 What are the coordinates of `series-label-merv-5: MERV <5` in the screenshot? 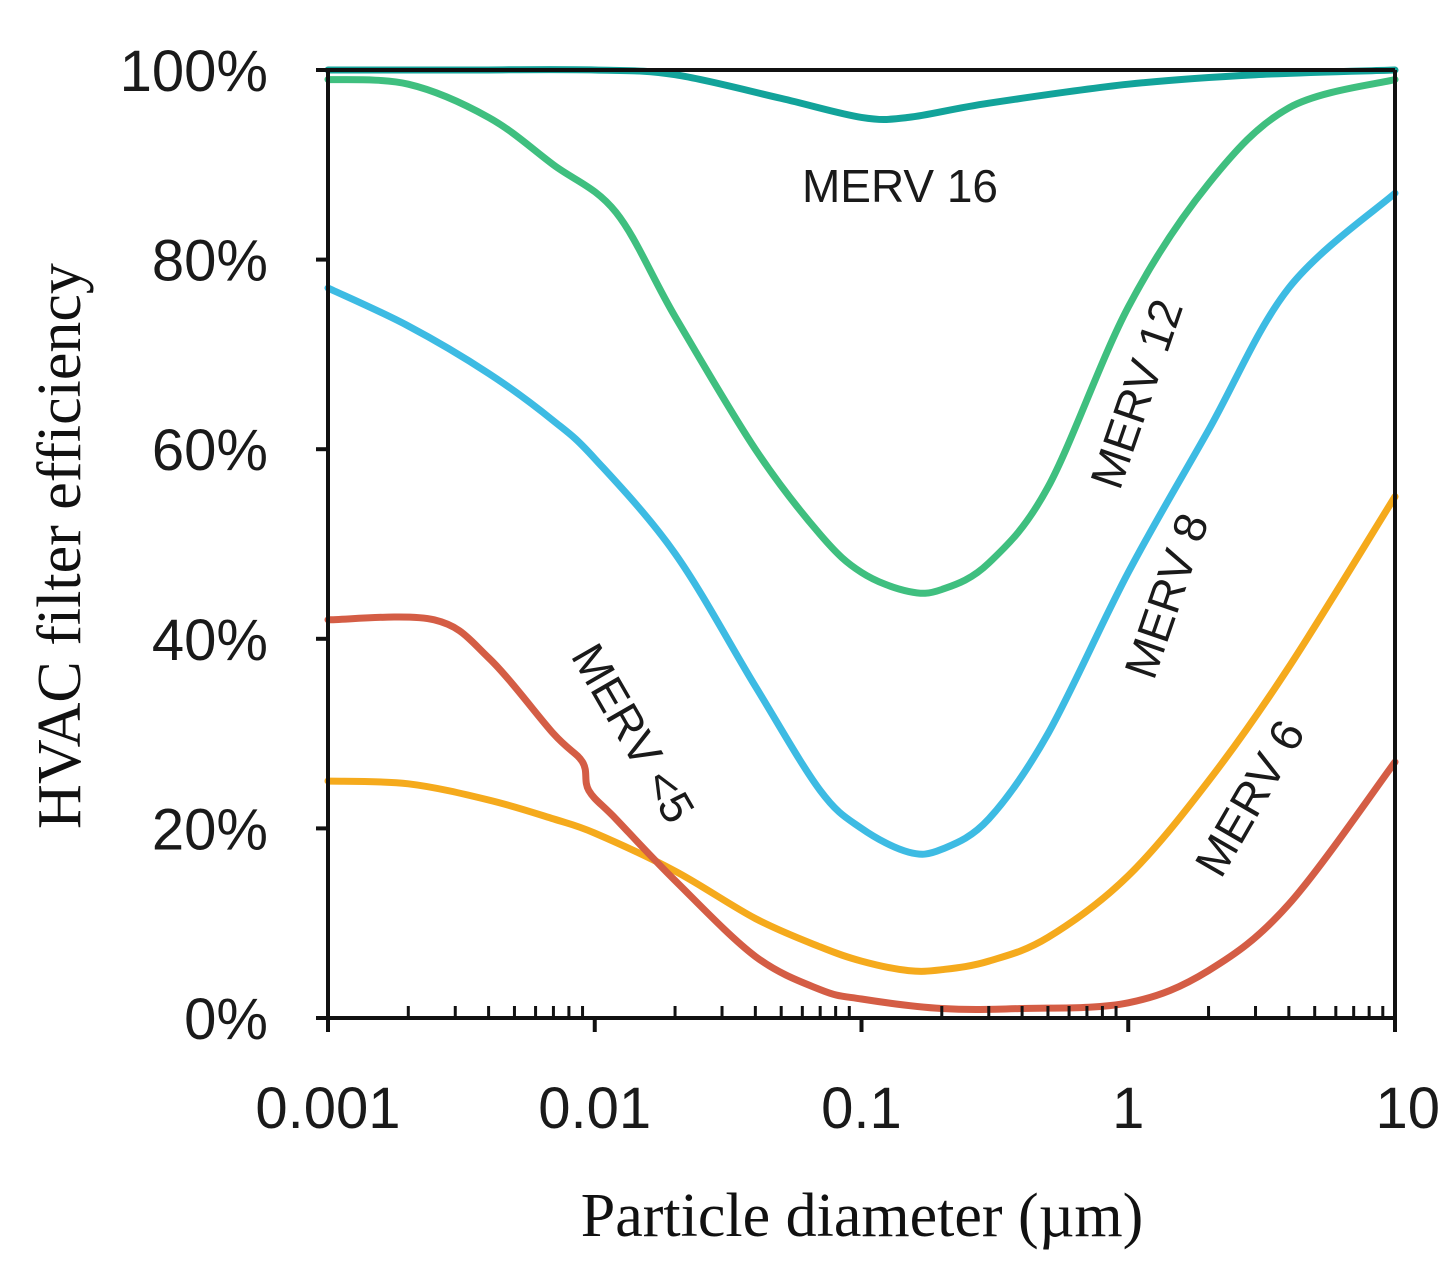 It's located at (633, 733).